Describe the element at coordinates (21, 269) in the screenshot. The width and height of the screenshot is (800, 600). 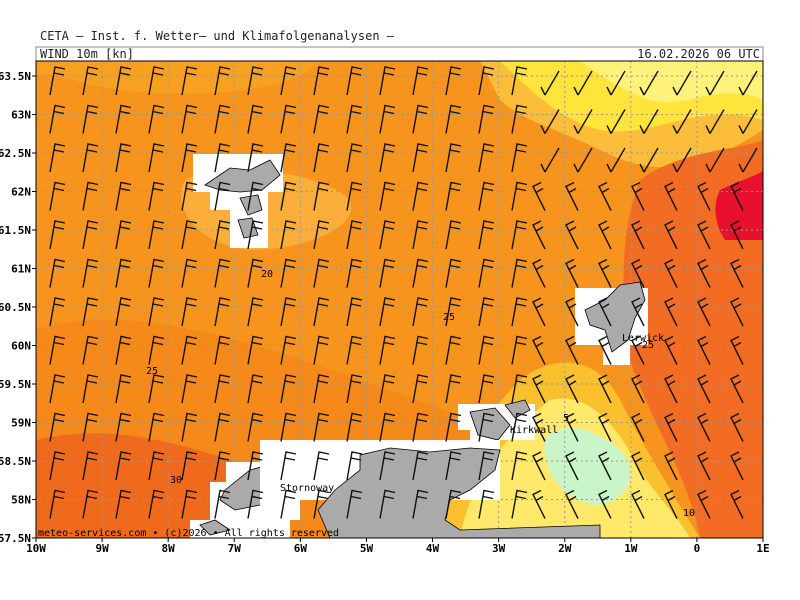
I see `lat-label: 61N` at that location.